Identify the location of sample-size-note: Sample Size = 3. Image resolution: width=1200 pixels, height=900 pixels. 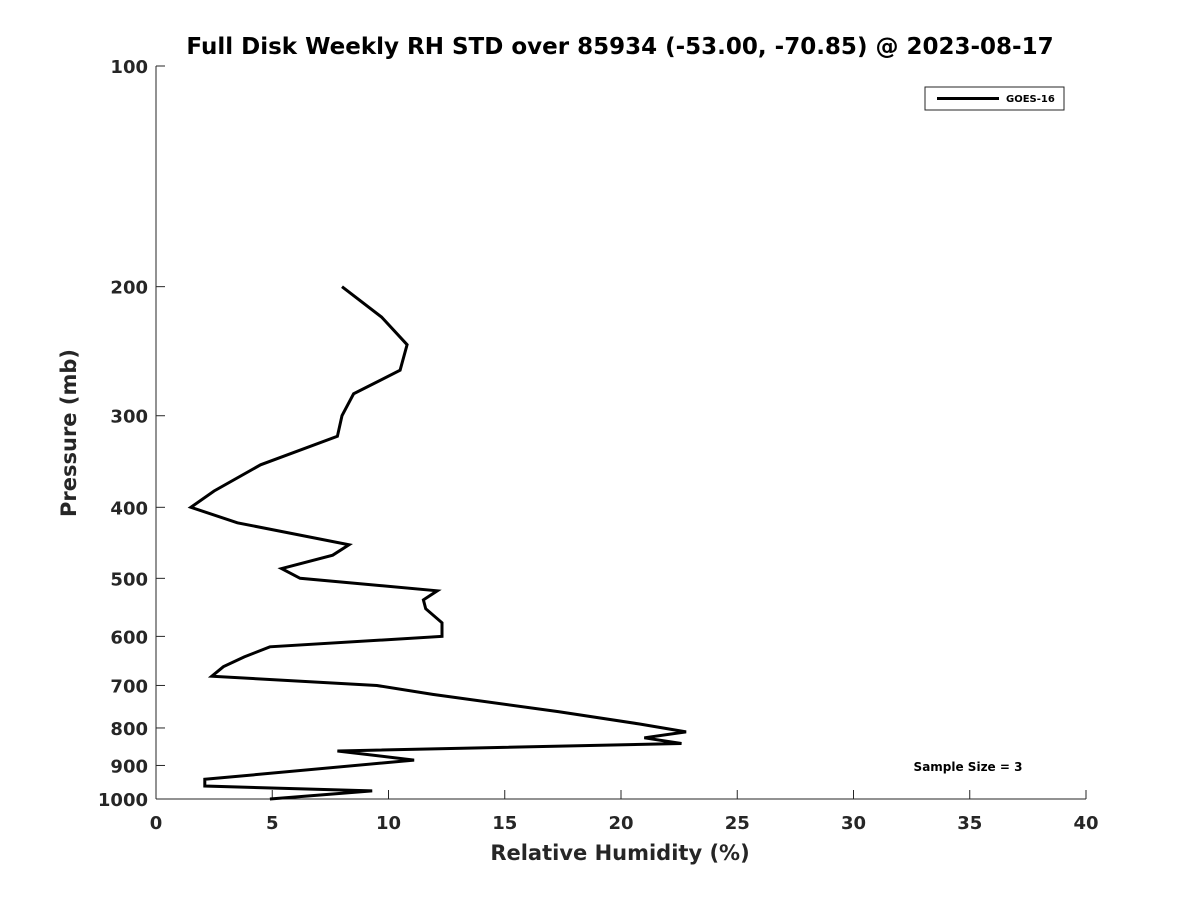
(968, 767).